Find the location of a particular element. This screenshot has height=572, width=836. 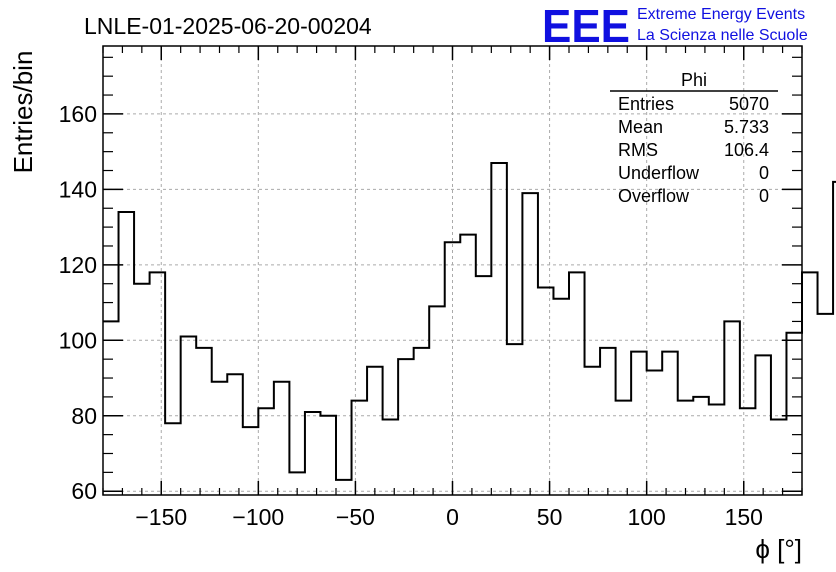

y-tick-label: 80 is located at coordinates (84, 416).